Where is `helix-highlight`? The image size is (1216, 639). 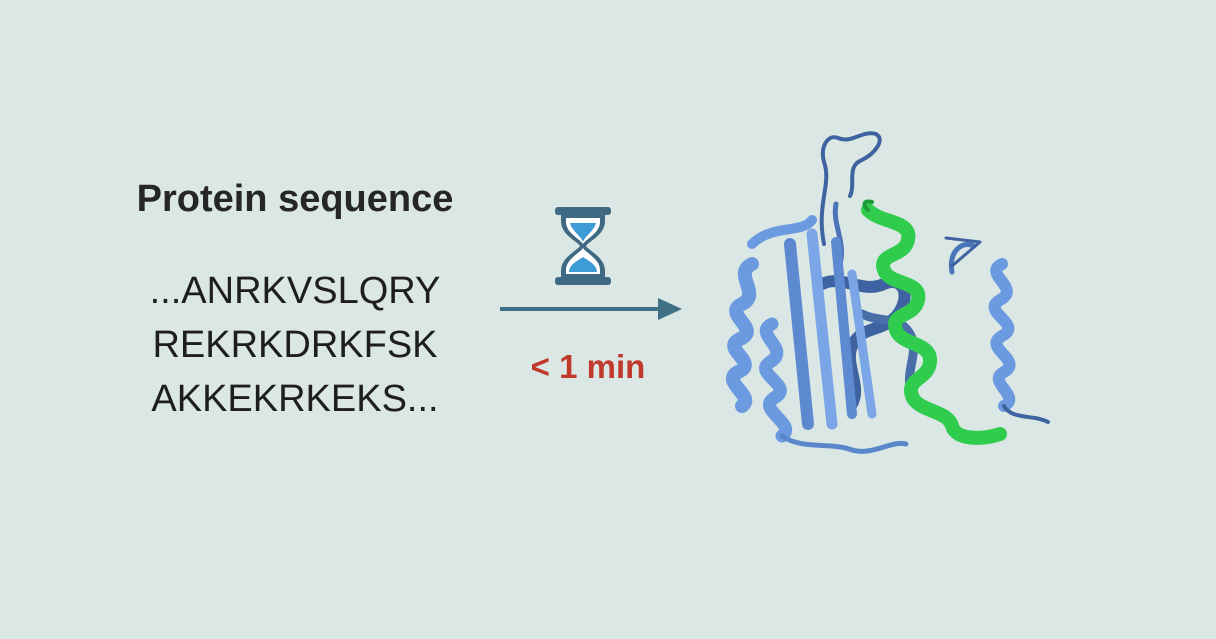
helix-highlight is located at coordinates (934, 324).